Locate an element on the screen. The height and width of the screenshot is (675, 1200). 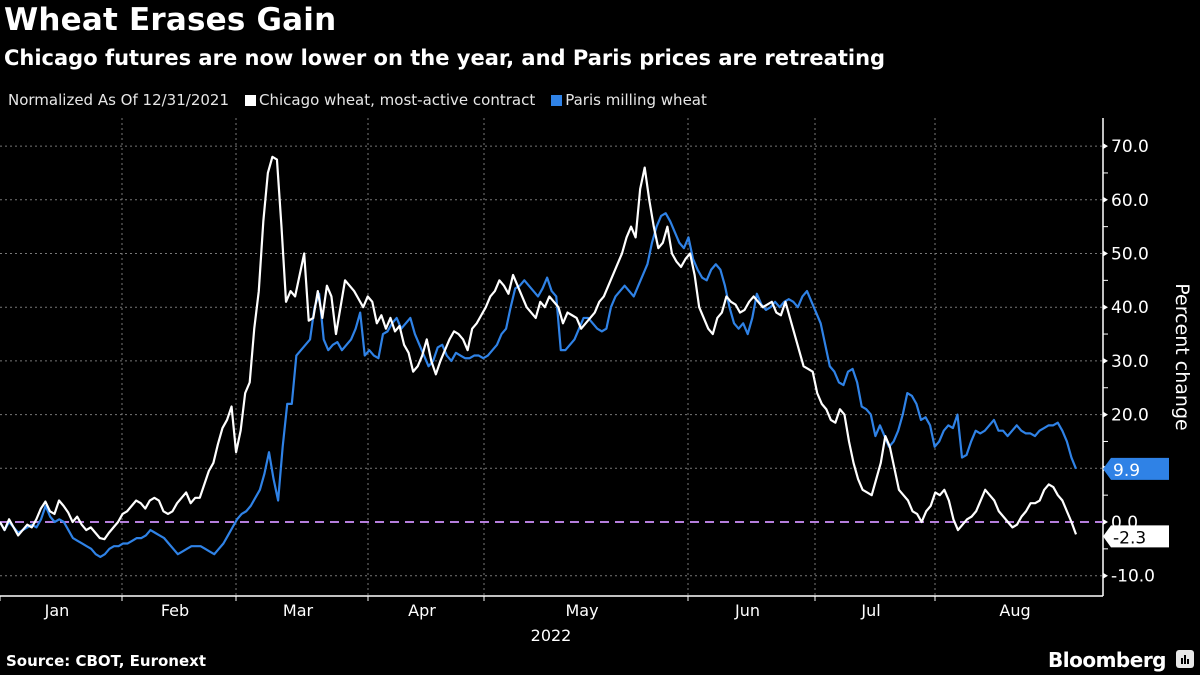
end-labels: 9.9 -2.3 is located at coordinates (1136, 502).